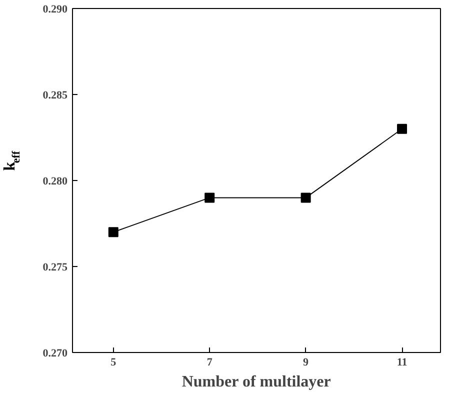 The image size is (452, 407). Describe the element at coordinates (55, 182) in the screenshot. I see `y-tick-label: 0.280` at that location.